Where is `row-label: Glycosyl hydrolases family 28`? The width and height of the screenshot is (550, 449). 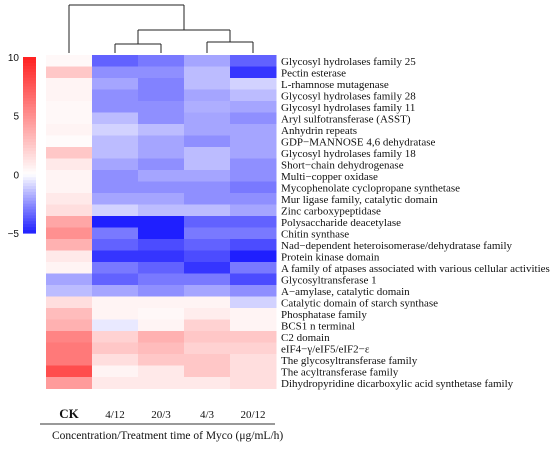 row-label: Glycosyl hydrolases family 28 is located at coordinates (348, 96).